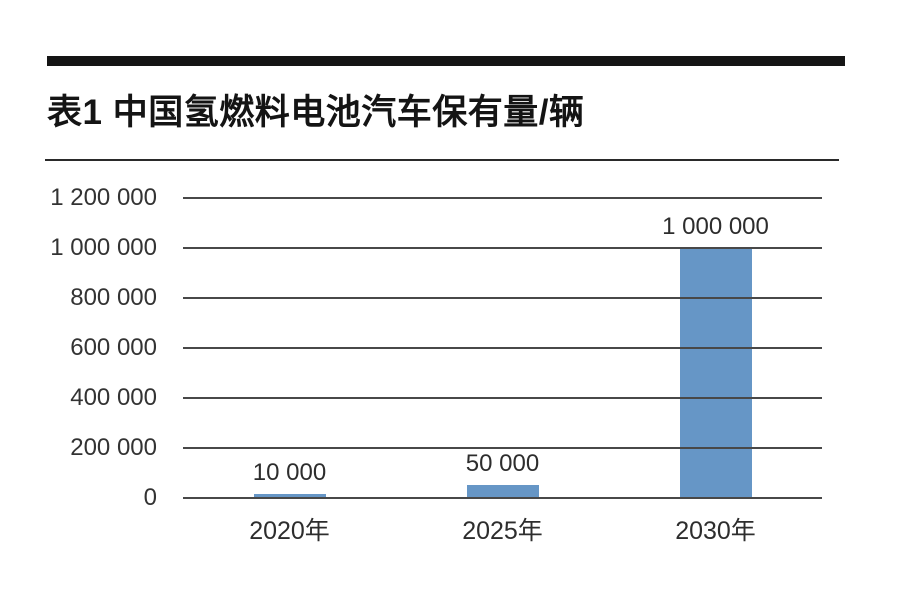  What do you see at coordinates (289, 496) in the screenshot?
I see `bar-2020` at bounding box center [289, 496].